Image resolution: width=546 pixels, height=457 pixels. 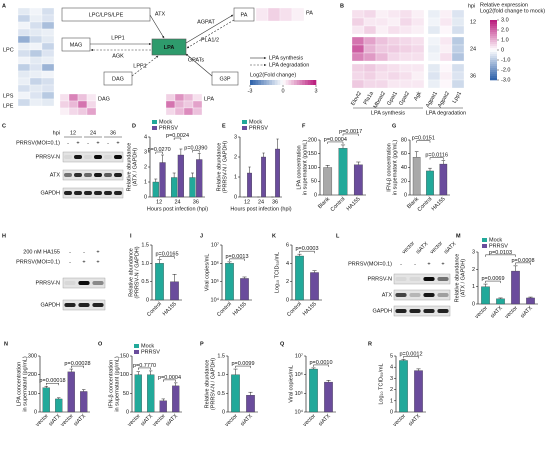 What do you see at coordinates (159, 202) in the screenshot?
I see `x-tick-label: 12` at bounding box center [159, 202].